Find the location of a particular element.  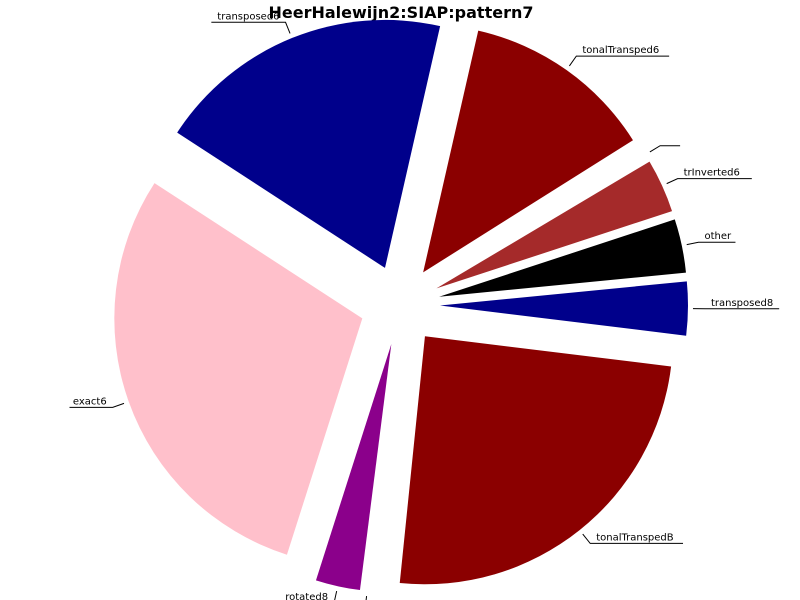

chart-title: HeerHalewijn2:SIAP:pattern7 is located at coordinates (401, 12).